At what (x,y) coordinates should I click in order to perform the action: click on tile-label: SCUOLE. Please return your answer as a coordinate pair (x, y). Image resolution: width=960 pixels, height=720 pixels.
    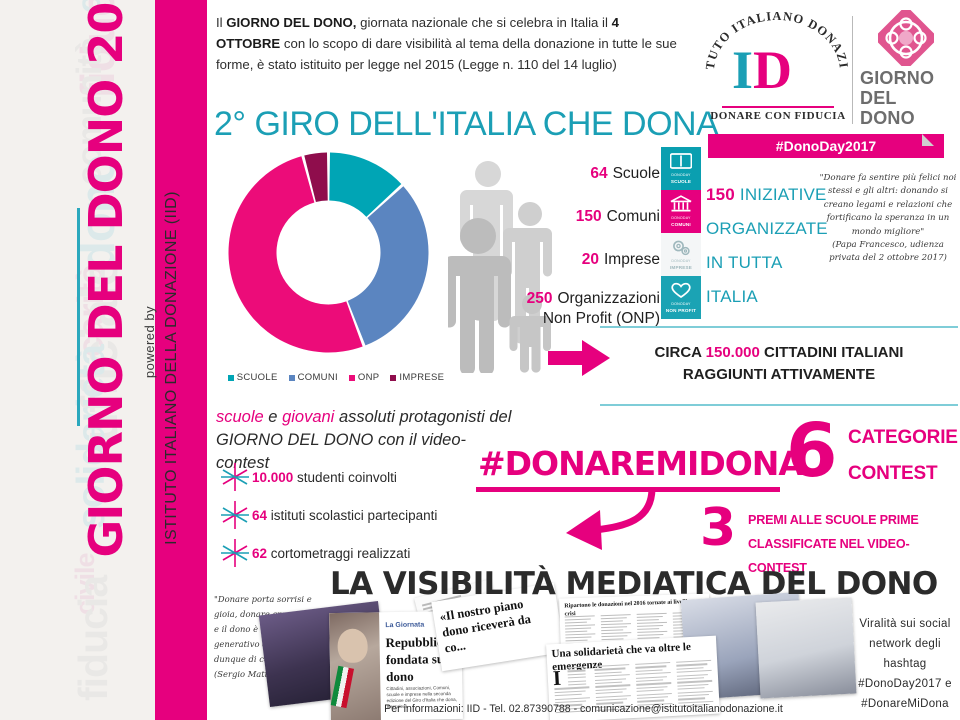
    Looking at the image, I should click on (681, 181).